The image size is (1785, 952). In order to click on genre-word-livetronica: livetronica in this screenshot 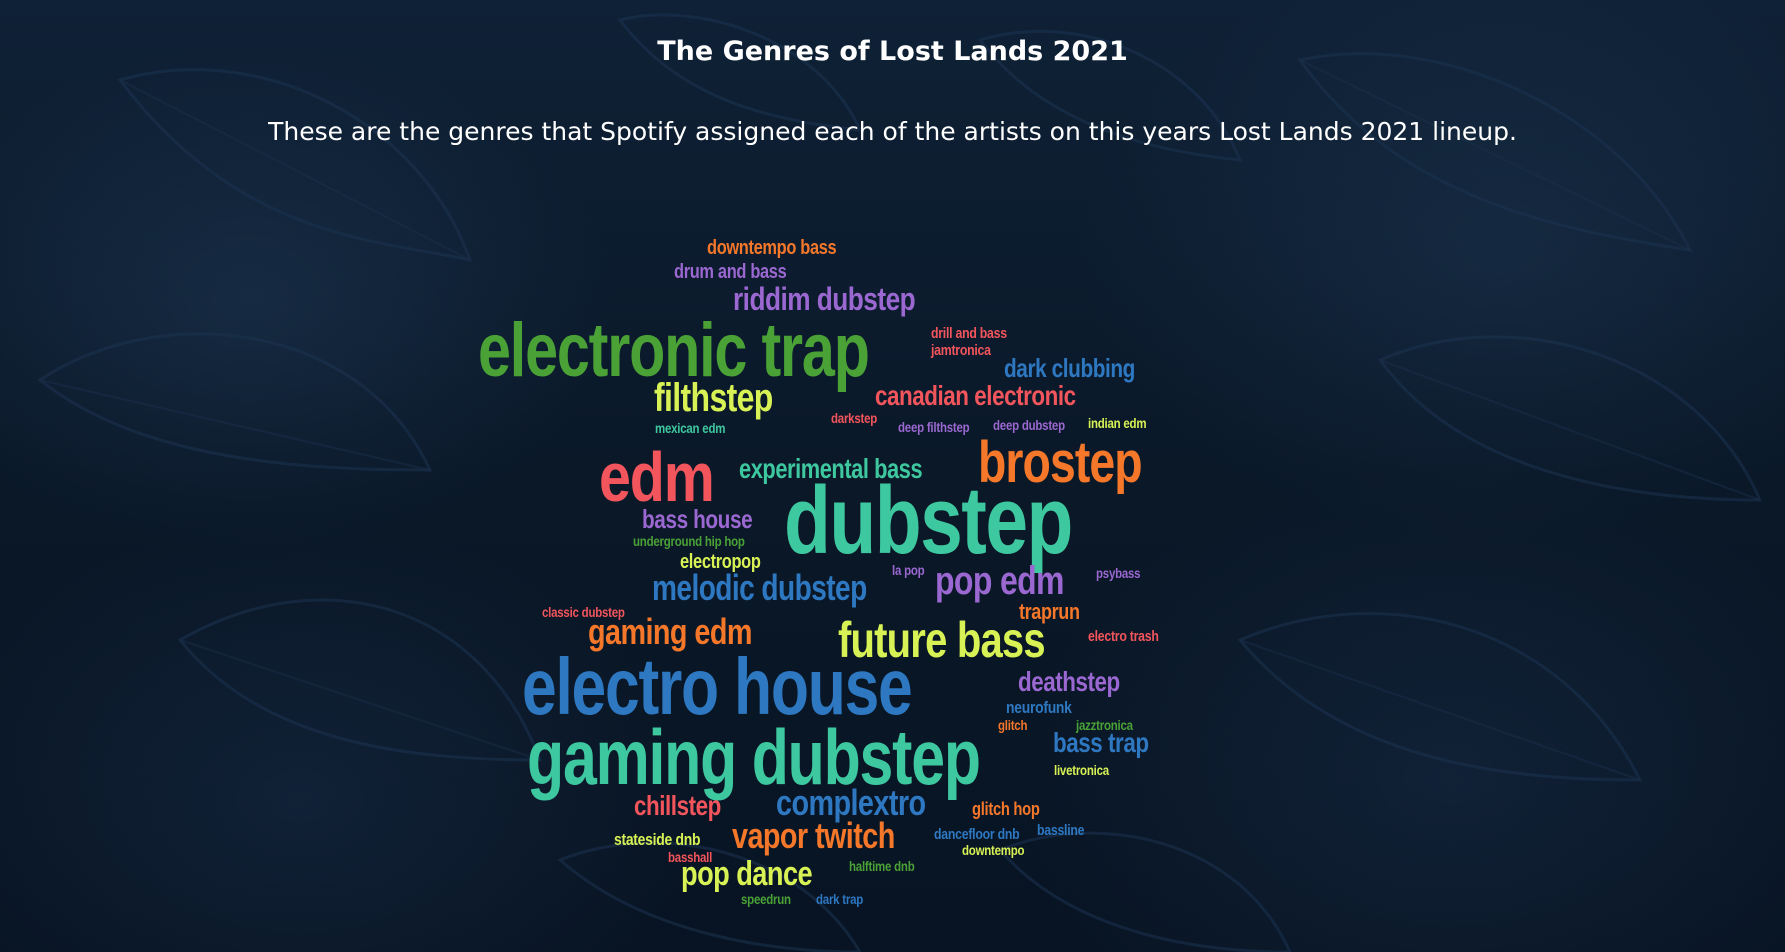, I will do `click(1081, 770)`.